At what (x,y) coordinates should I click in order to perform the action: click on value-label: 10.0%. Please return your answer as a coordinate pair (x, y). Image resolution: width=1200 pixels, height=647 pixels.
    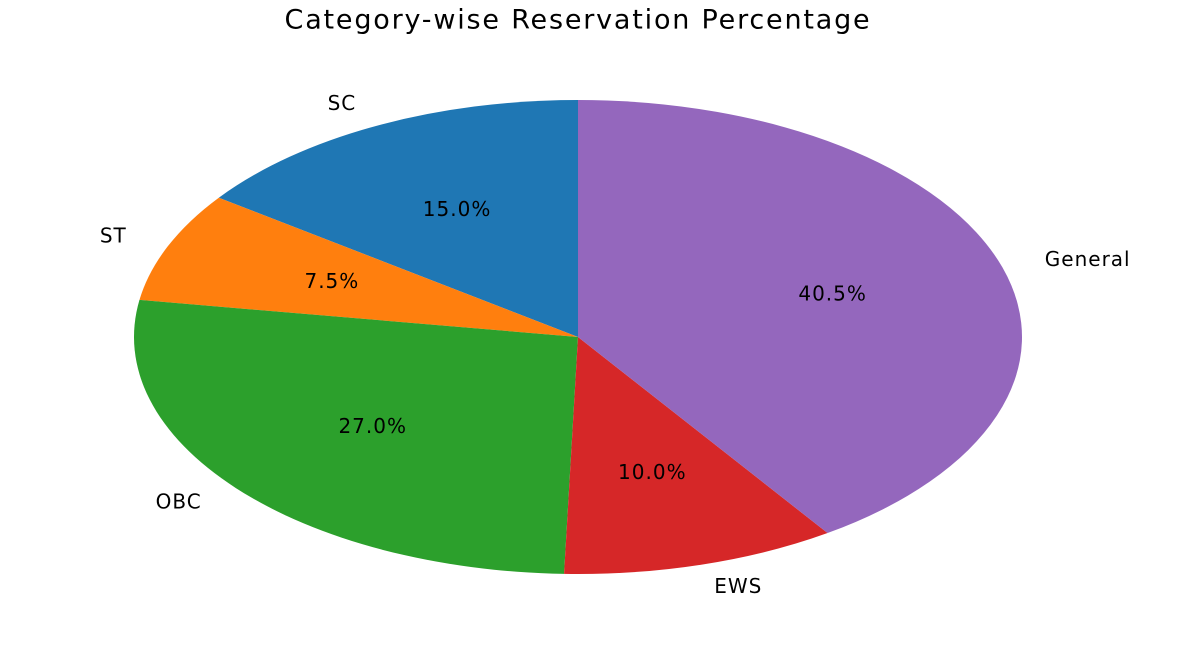
    Looking at the image, I should click on (652, 472).